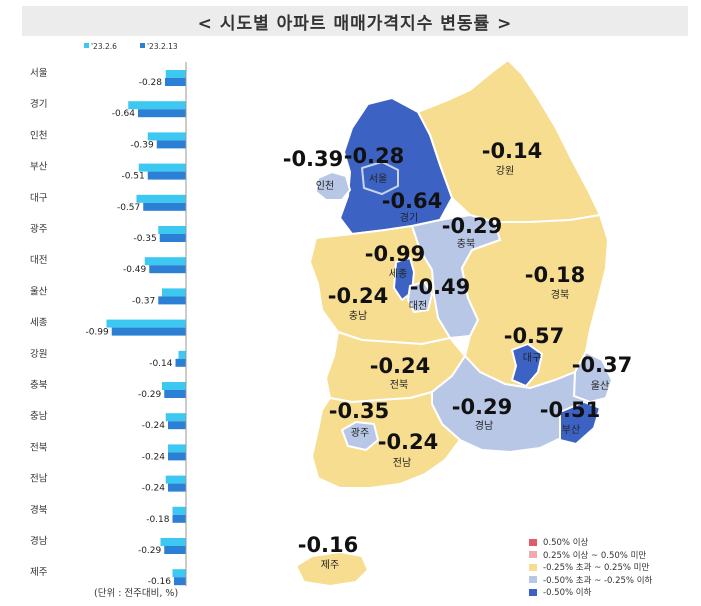 The image size is (701, 606). I want to click on region-name-sejong: 세종, so click(398, 274).